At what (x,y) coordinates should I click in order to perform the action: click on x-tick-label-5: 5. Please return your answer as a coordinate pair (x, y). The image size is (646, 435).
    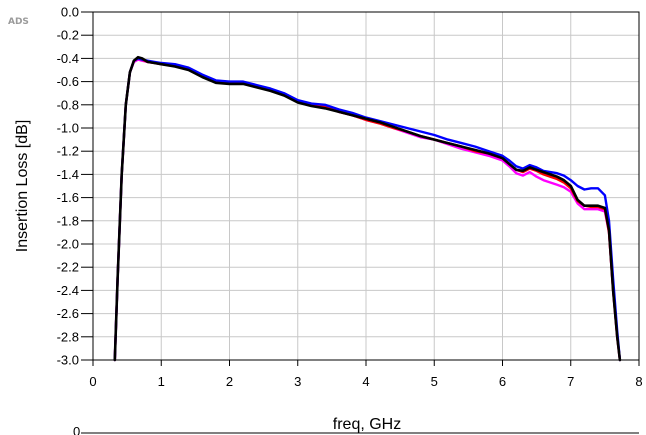
    Looking at the image, I should click on (434, 381).